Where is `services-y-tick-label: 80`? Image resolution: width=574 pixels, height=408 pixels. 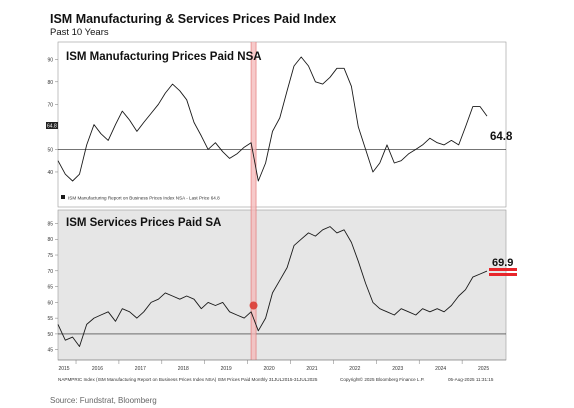 services-y-tick-label: 80 is located at coordinates (50, 240).